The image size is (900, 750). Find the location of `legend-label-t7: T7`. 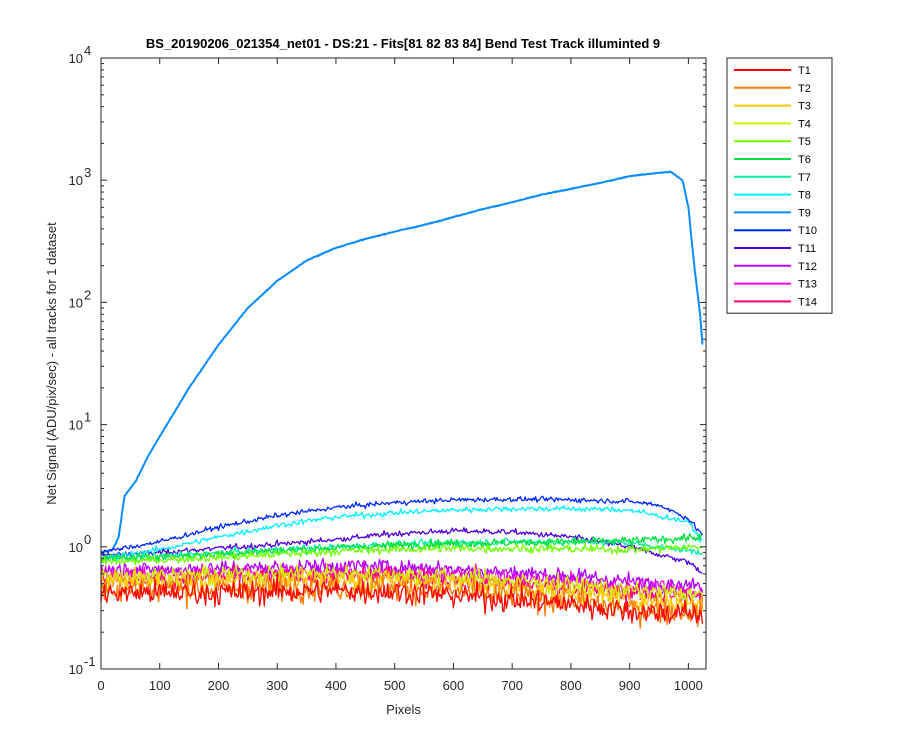

legend-label-t7: T7 is located at coordinates (804, 178).